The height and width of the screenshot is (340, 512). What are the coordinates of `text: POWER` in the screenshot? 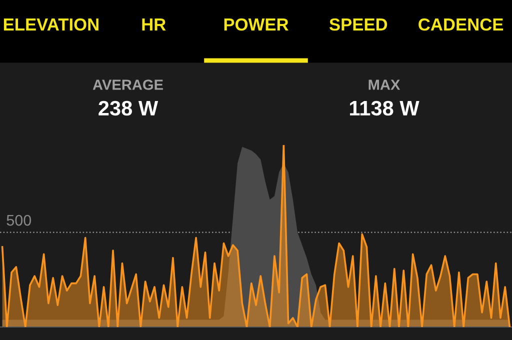 It's located at (256, 24).